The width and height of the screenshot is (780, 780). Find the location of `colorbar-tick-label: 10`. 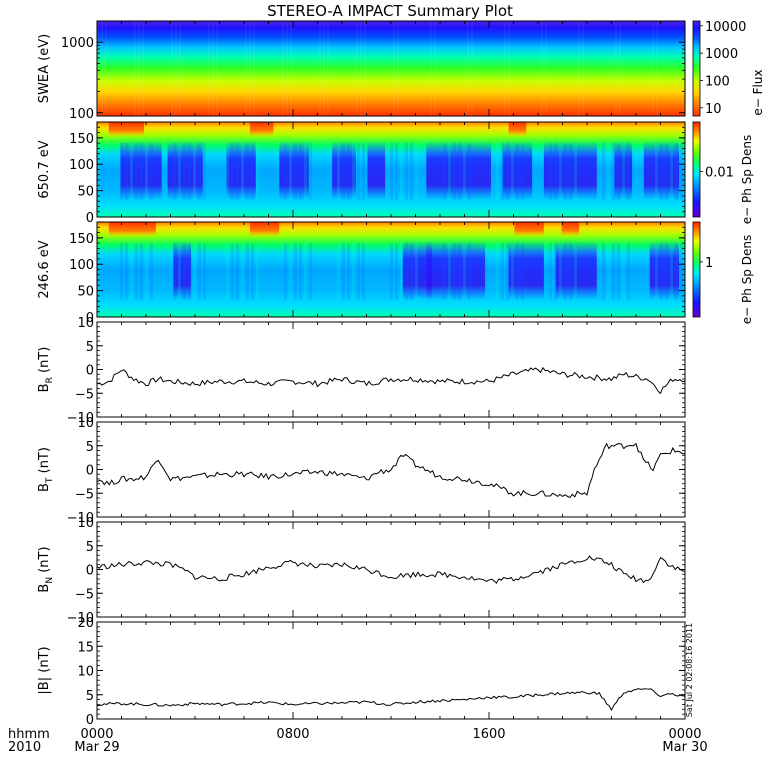

colorbar-tick-label: 10 is located at coordinates (713, 109).